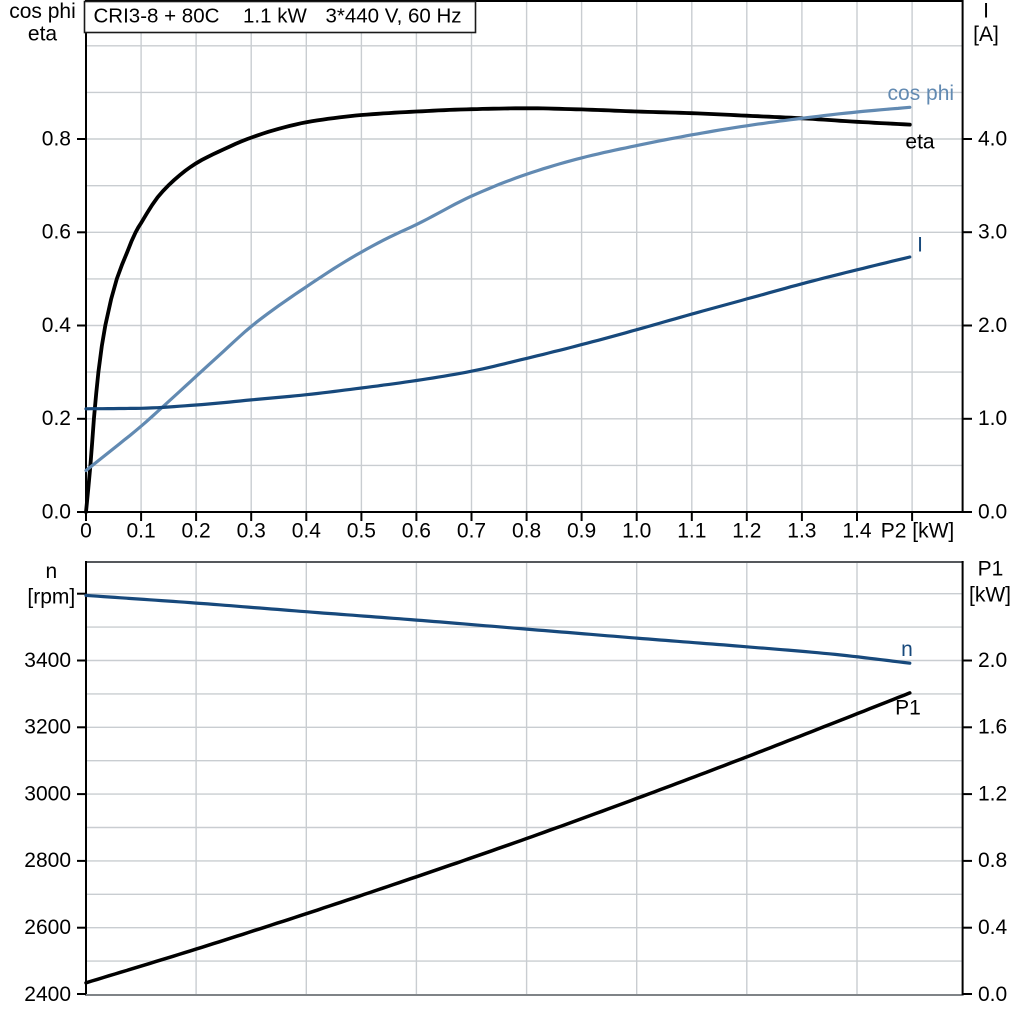 The image size is (1024, 1024). I want to click on svg-text: 0.1, so click(140, 530).